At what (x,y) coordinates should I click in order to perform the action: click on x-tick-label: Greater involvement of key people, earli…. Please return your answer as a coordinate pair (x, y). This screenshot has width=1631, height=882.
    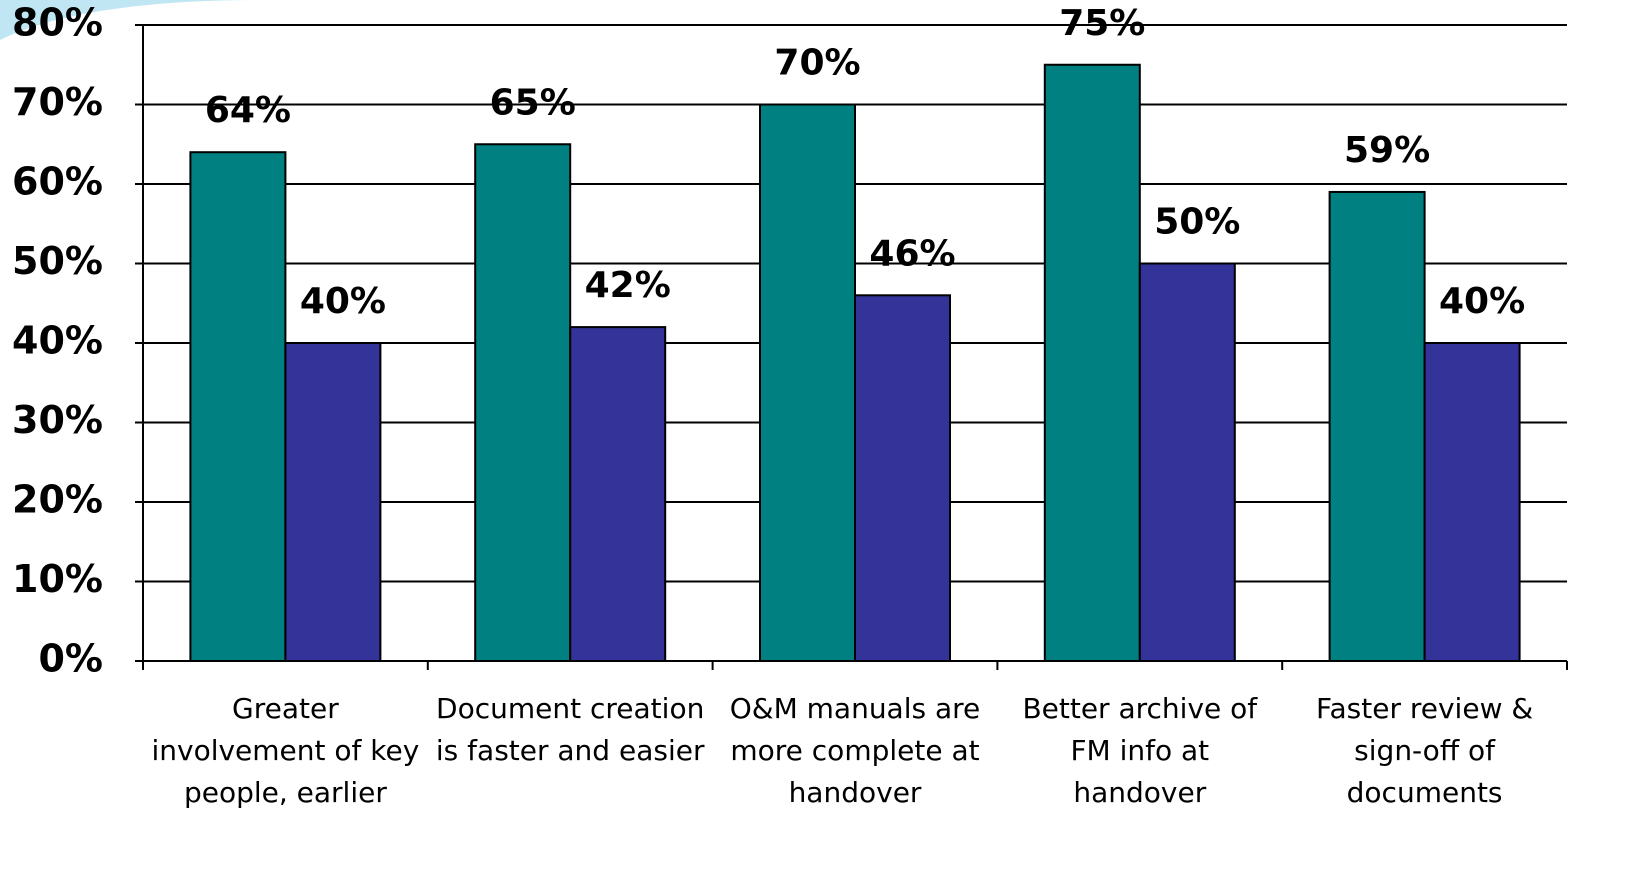
    Looking at the image, I should click on (285, 750).